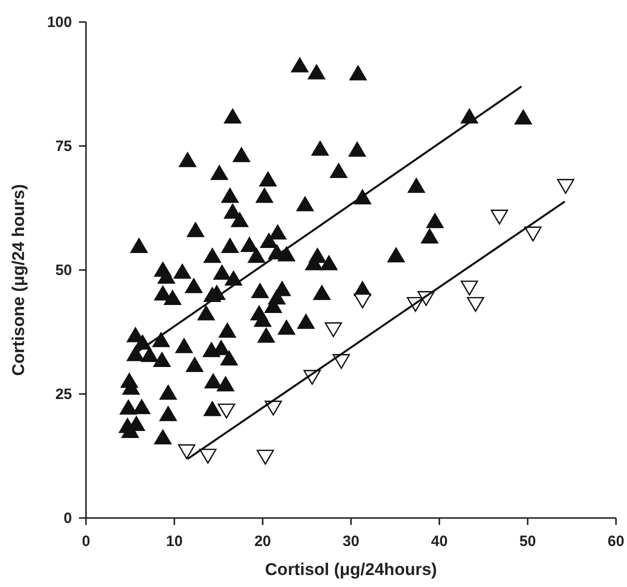 The width and height of the screenshot is (627, 587). I want to click on y-tick-label: 25, so click(63, 394).